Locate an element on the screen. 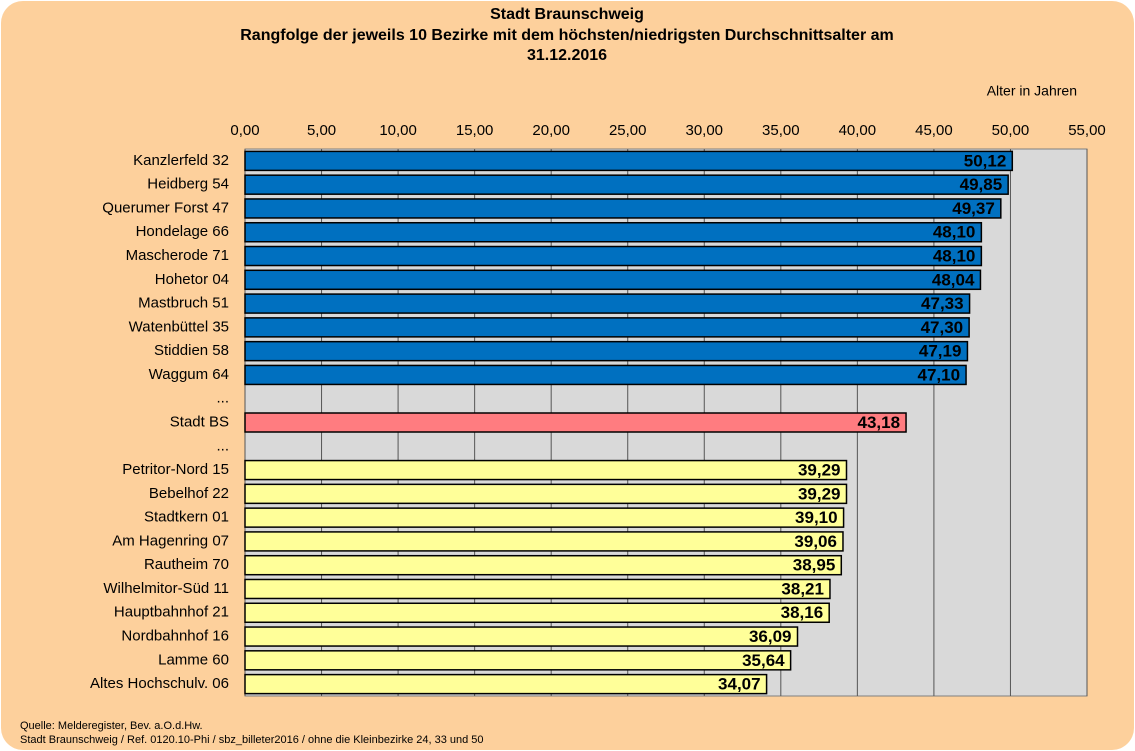 The width and height of the screenshot is (1135, 751). x-tick-label: 55,00 is located at coordinates (1087, 130).